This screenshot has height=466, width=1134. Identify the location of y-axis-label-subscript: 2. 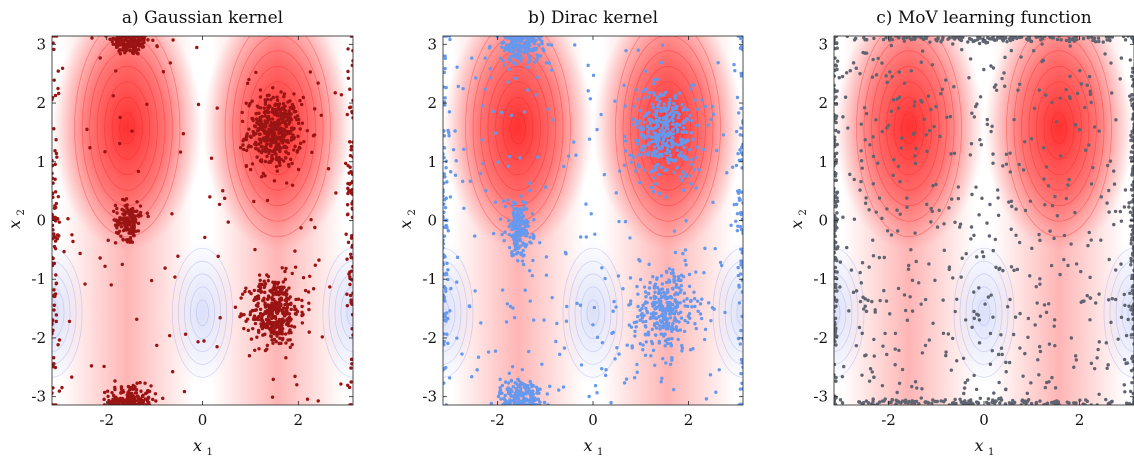
(21, 212).